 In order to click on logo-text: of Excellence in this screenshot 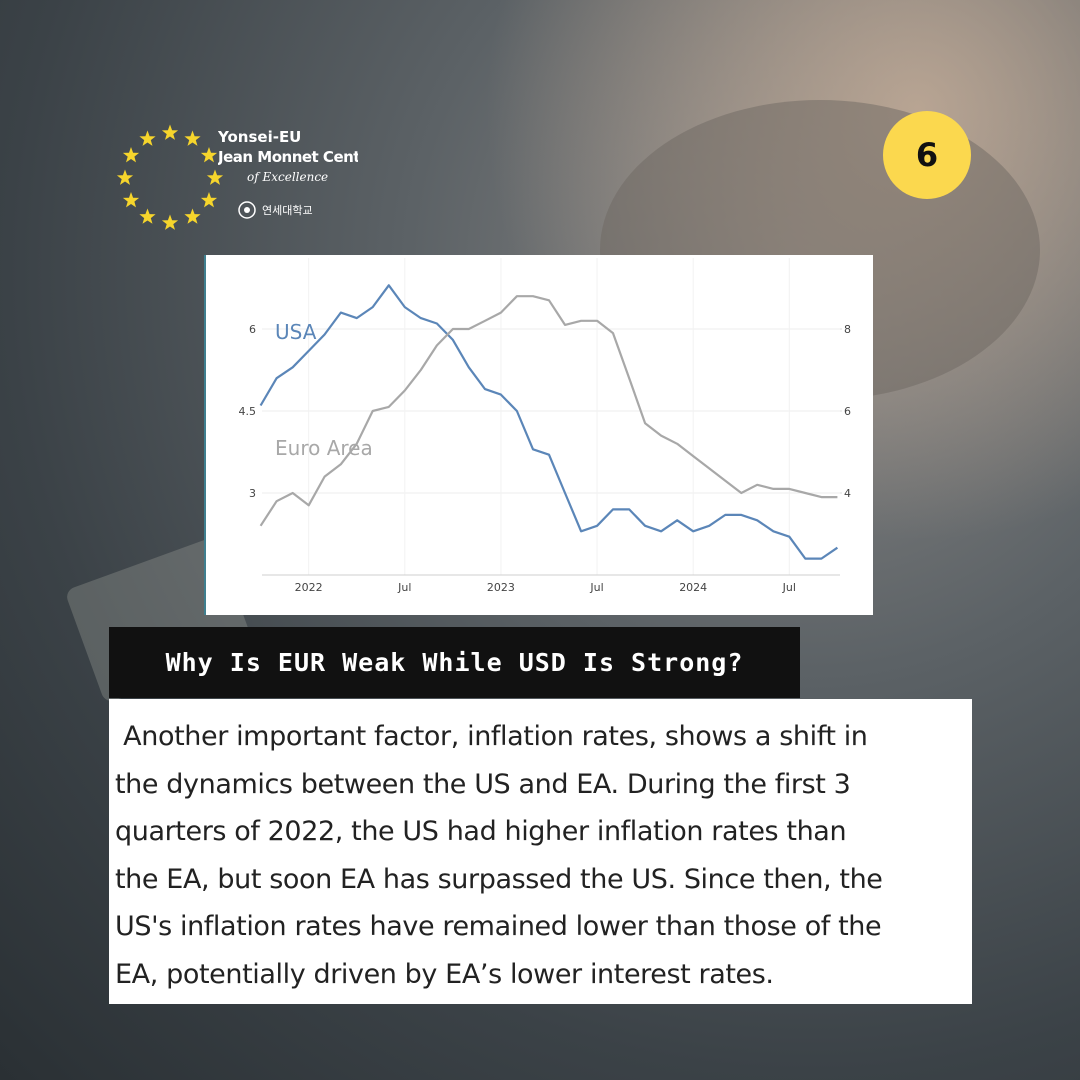, I will do `click(288, 177)`.